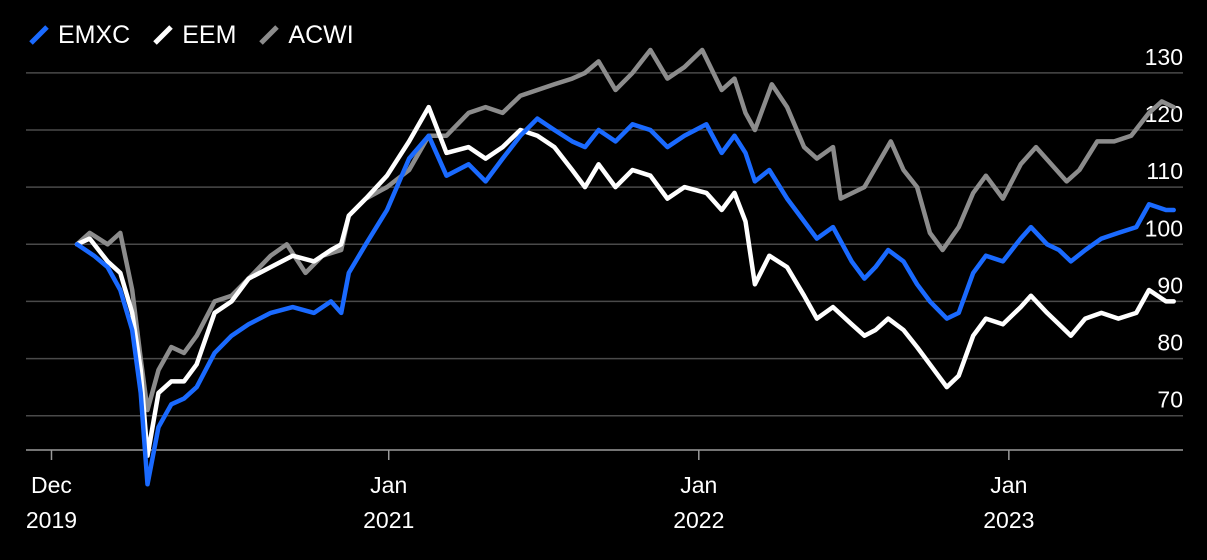  What do you see at coordinates (698, 520) in the screenshot?
I see `x-tick-label-year-2: 2022` at bounding box center [698, 520].